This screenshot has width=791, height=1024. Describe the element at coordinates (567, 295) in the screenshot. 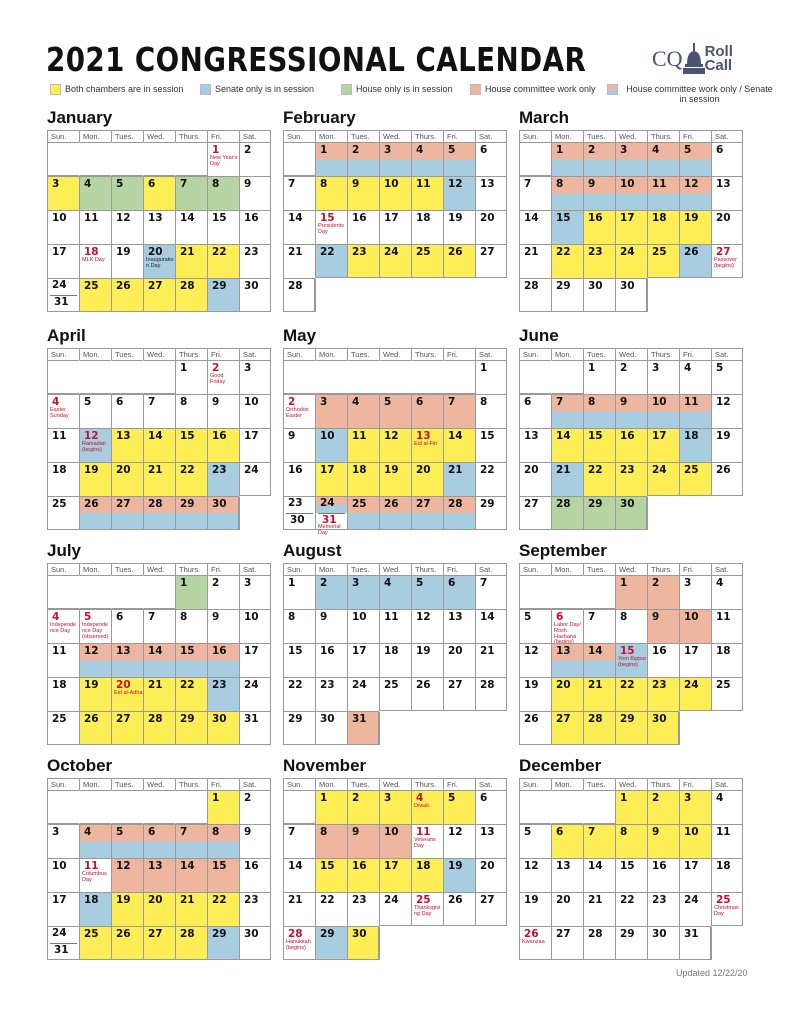

I see `day-cell: 29` at that location.